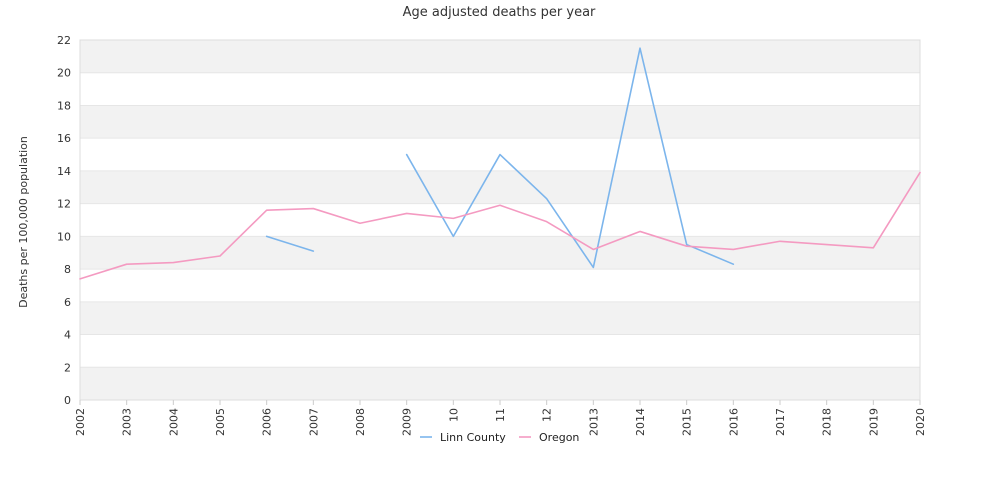  I want to click on x-tick-label: 2004, so click(173, 422).